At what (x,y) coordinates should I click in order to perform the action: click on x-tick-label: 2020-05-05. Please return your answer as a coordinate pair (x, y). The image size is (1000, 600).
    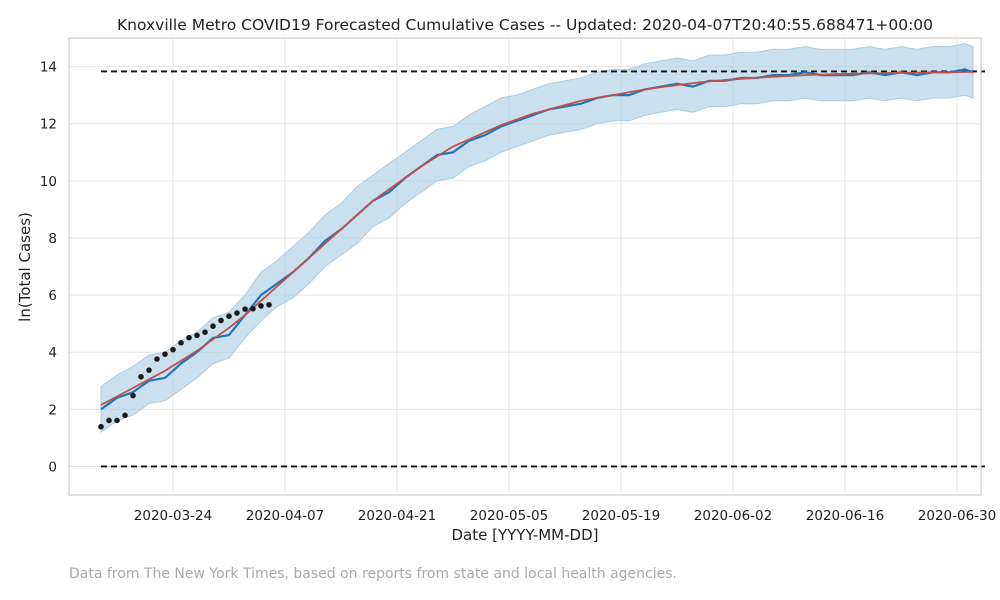
    Looking at the image, I should click on (509, 516).